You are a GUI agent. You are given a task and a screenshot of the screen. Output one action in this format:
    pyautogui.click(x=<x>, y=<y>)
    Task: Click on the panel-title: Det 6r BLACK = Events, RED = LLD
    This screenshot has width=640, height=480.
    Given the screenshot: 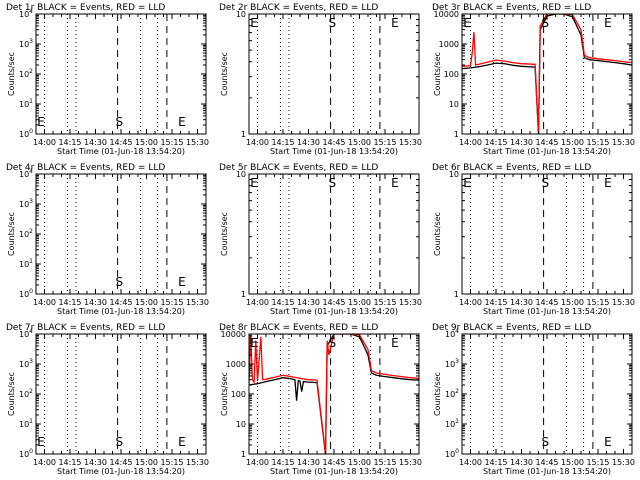 What is the action you would take?
    pyautogui.click(x=511, y=168)
    